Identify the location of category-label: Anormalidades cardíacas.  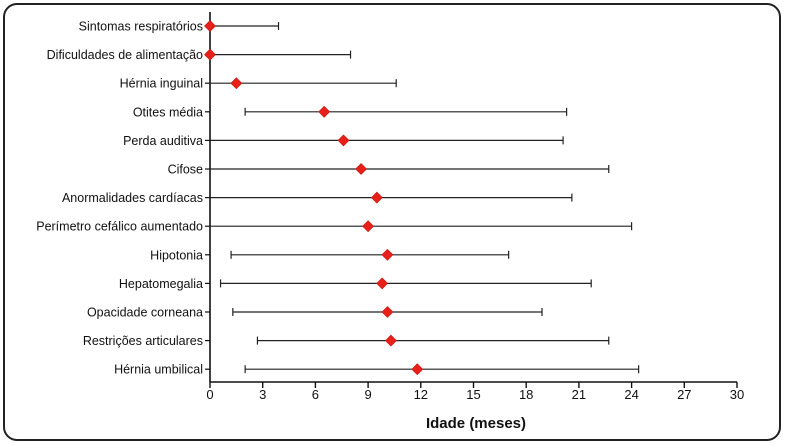
(132, 198).